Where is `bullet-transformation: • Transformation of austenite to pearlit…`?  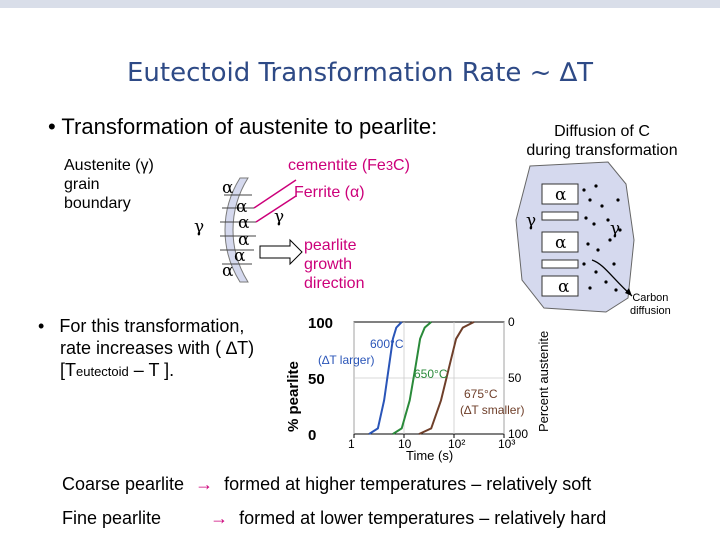
bullet-transformation: • Transformation of austenite to pearlit… is located at coordinates (242, 127).